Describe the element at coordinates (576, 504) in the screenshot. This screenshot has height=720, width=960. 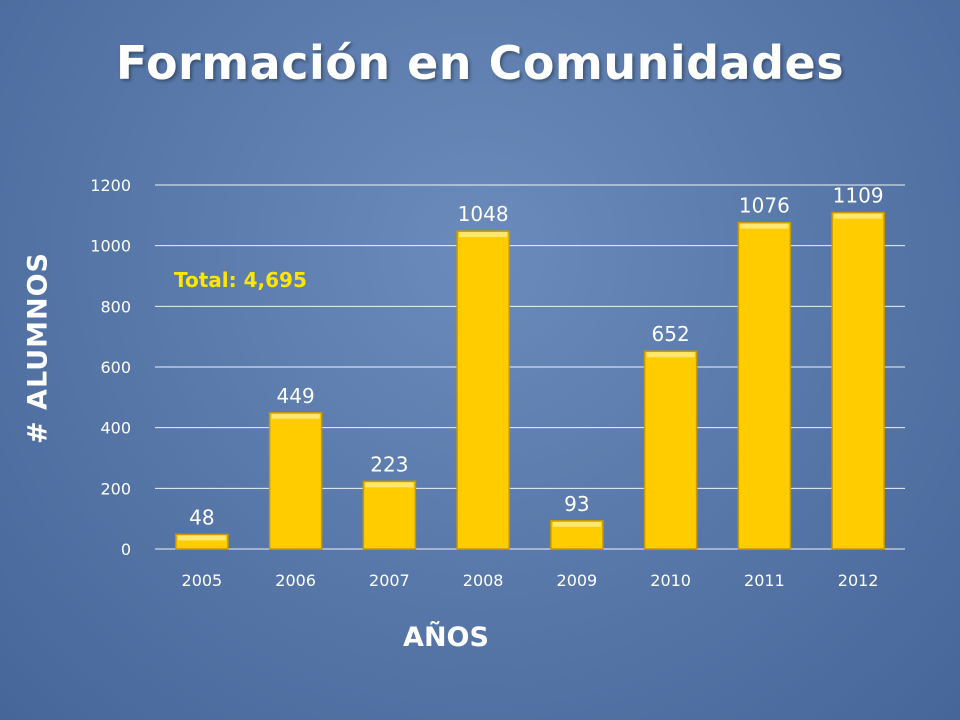
I see `data-label: 93` at that location.